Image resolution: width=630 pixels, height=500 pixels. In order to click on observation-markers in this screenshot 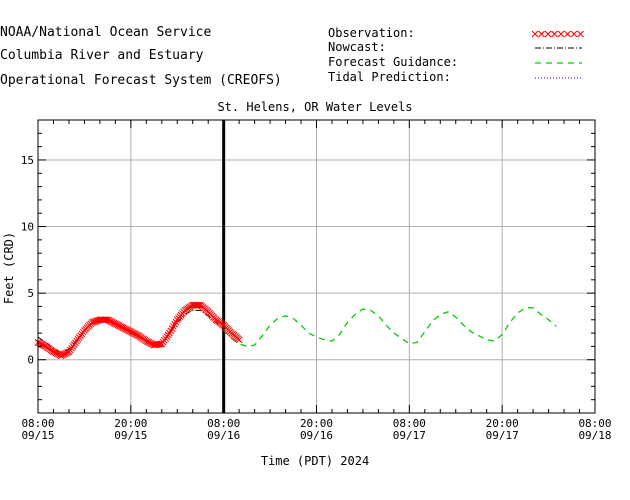, I will do `click(138, 330)`.